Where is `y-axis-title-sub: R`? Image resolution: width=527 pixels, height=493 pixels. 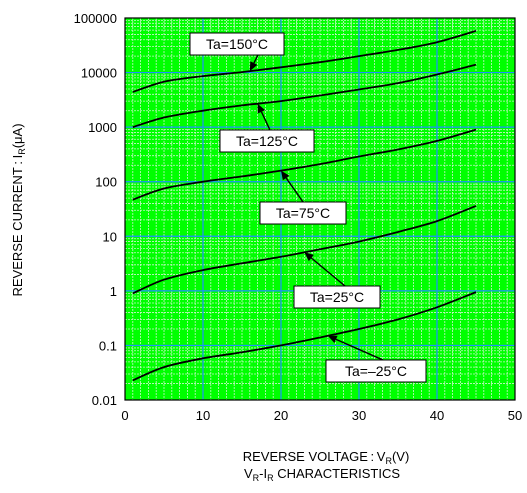 y-axis-title-sub: R is located at coordinates (22, 151).